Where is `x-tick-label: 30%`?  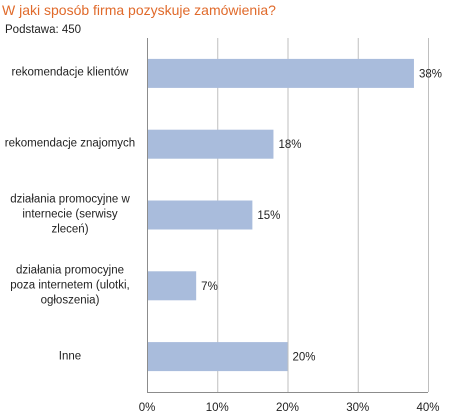
x-tick-label: 30% is located at coordinates (357, 408).